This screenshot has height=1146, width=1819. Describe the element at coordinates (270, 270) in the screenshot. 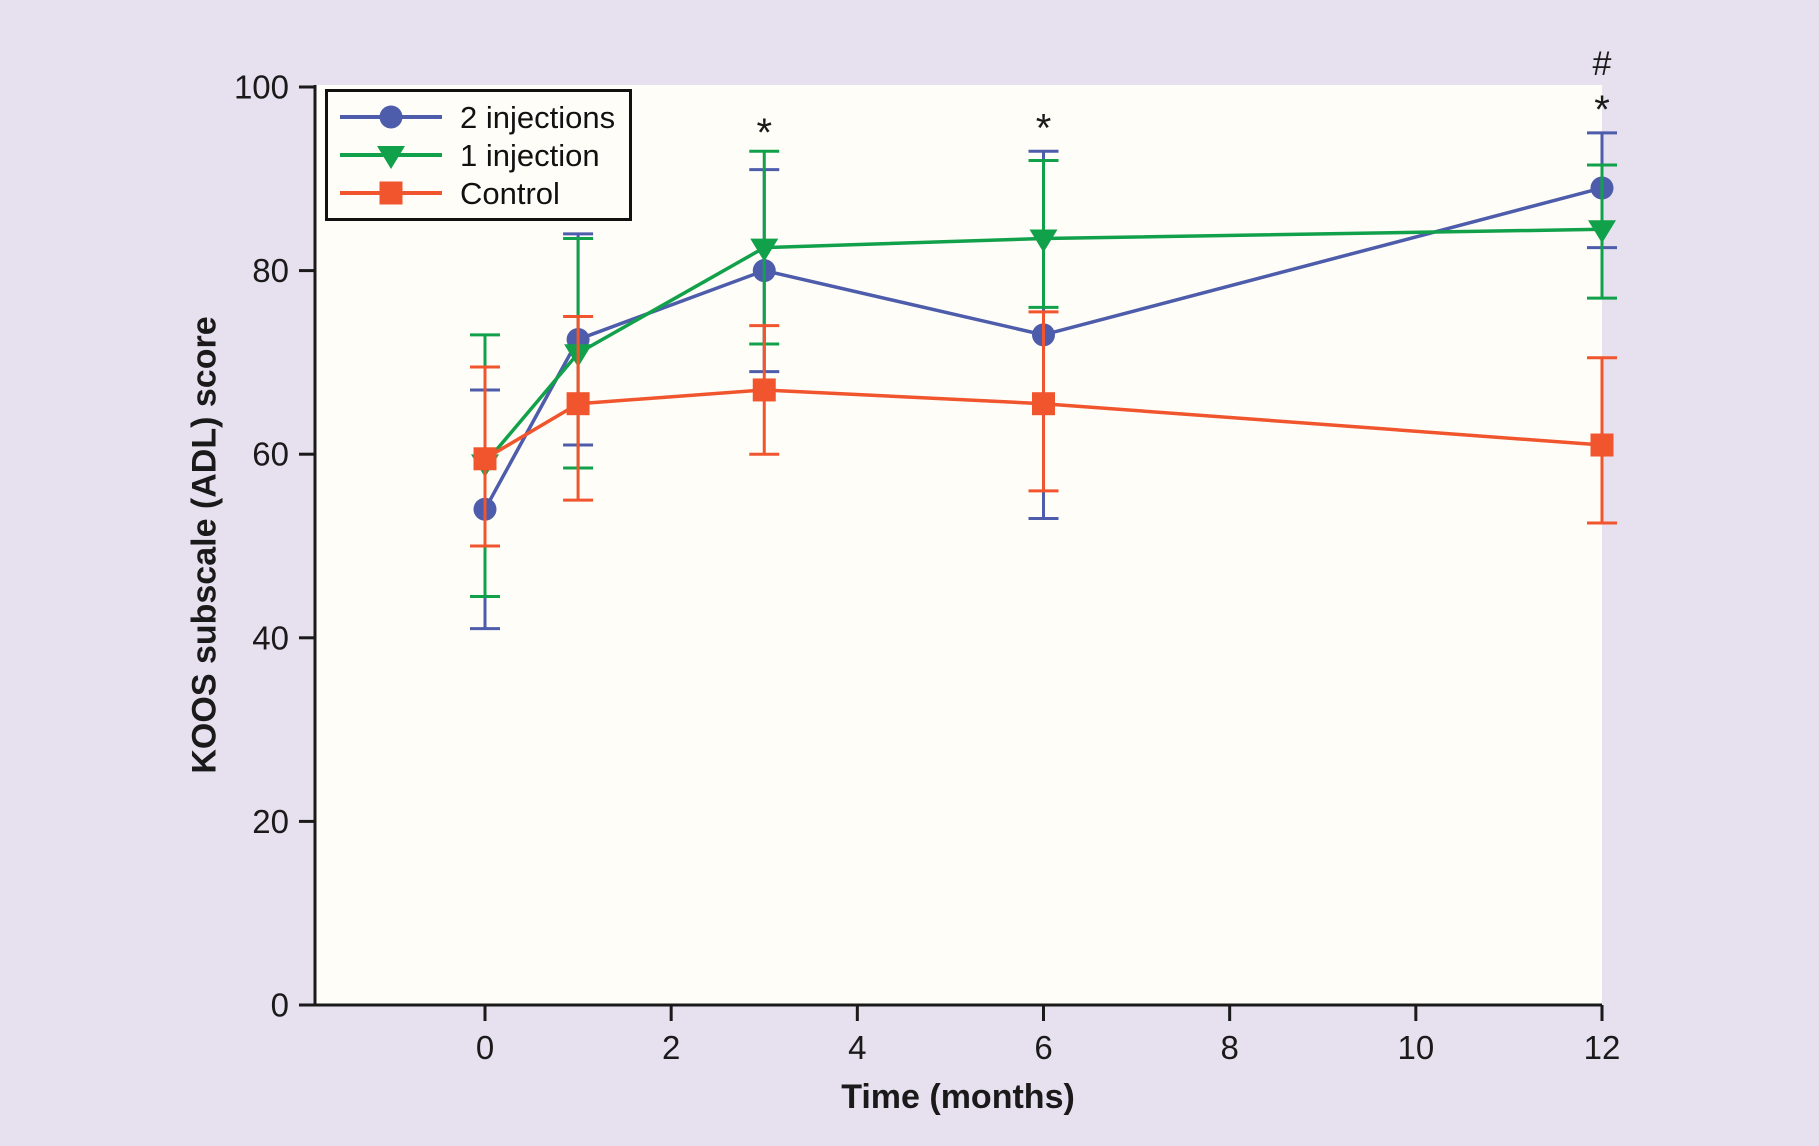

I see `y-tick-label: 80` at that location.